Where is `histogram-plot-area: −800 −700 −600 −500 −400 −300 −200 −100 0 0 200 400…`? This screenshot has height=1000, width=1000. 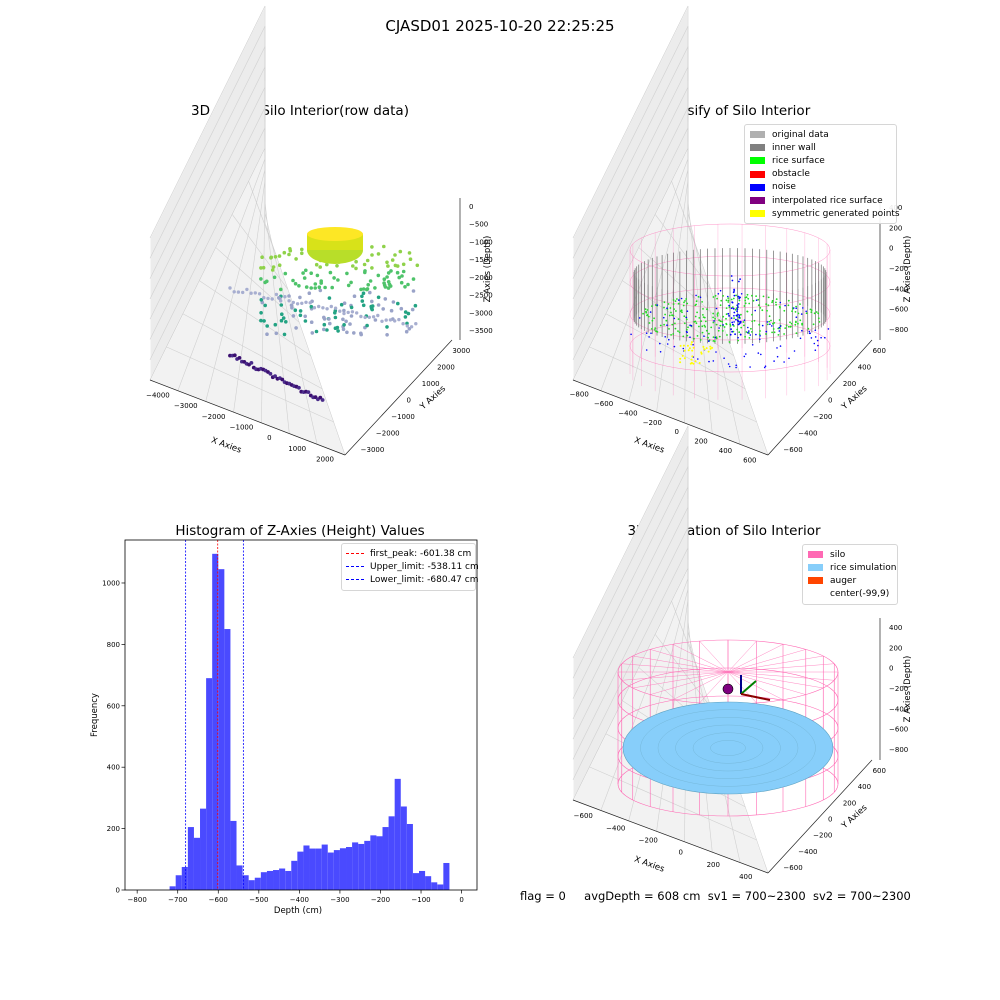
histogram-plot-area: −800 −700 −600 −500 −400 −300 −200 −100 0 0 200 400… is located at coordinates (290, 721).